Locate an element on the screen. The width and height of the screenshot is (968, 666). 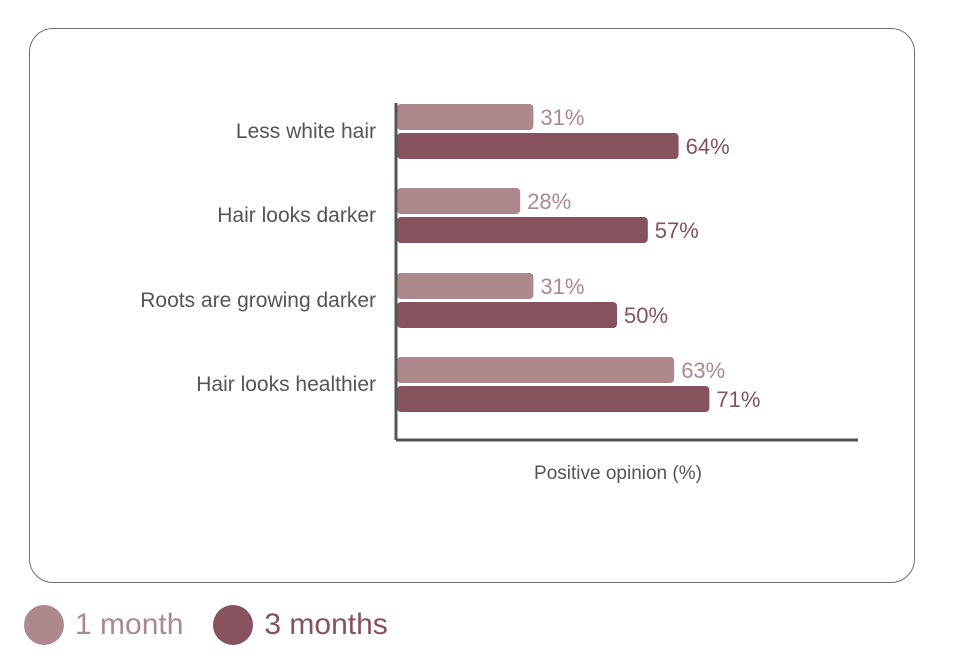
bar-3-months-roots-are-growing-darker is located at coordinates (507, 315).